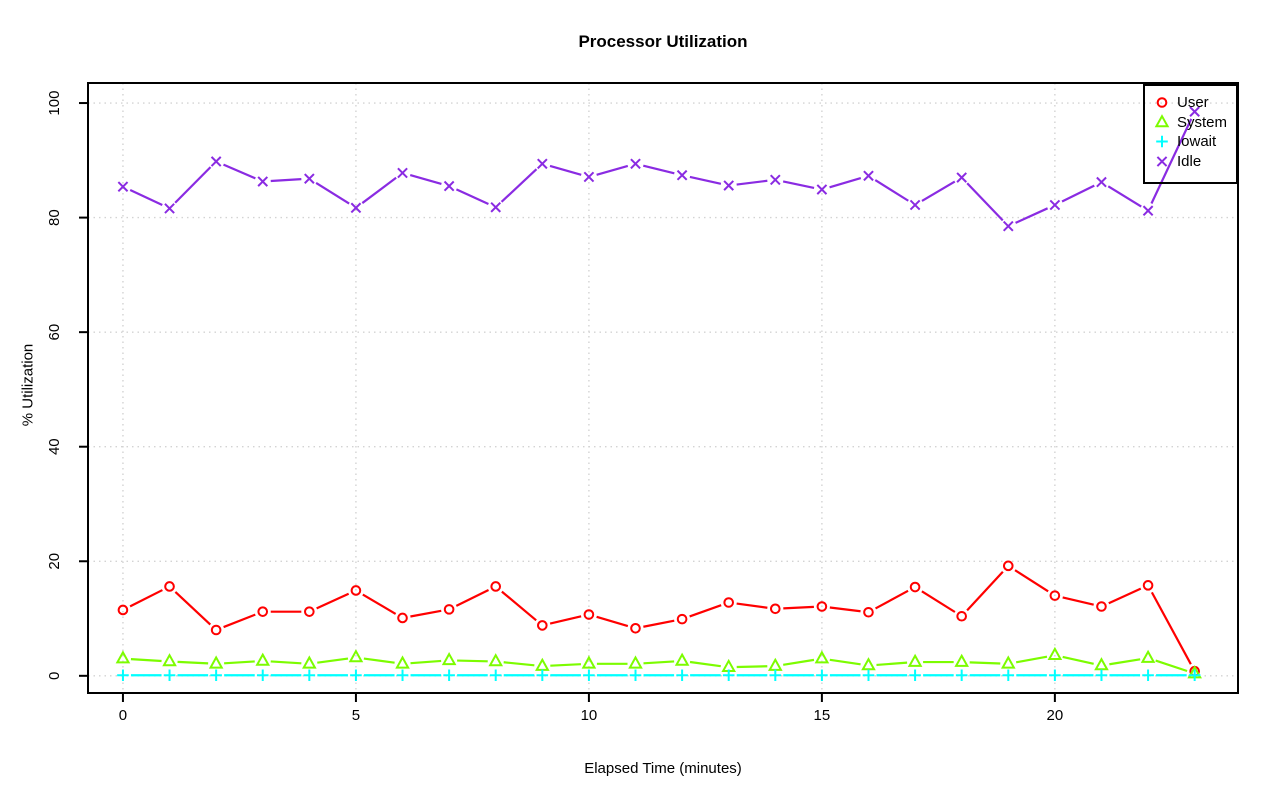 This screenshot has height=801, width=1280. I want to click on legend-label-idle: Idle, so click(1189, 161).